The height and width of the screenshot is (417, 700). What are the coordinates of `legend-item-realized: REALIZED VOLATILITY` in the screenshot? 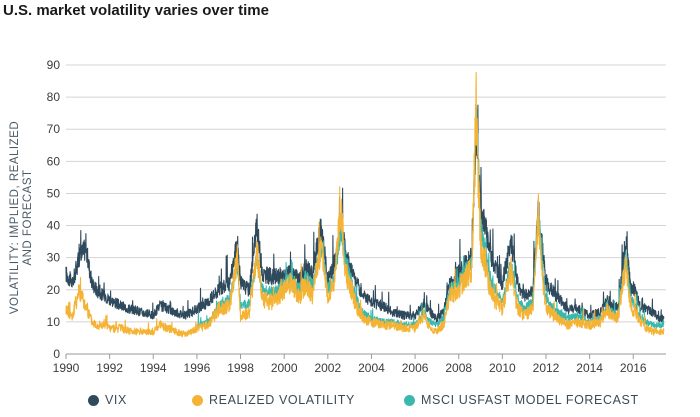 It's located at (273, 400).